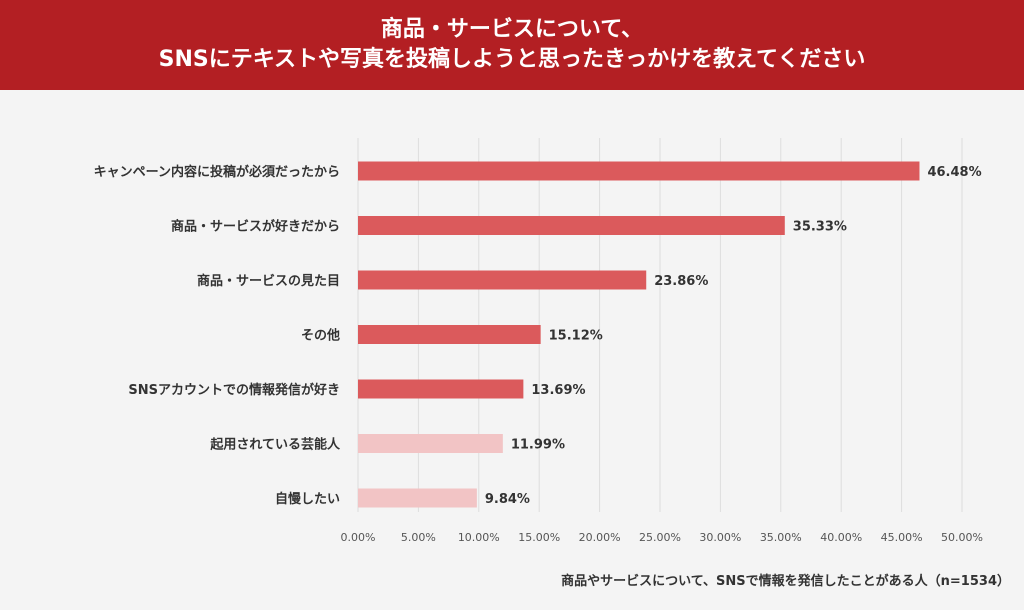 The width and height of the screenshot is (1024, 610). What do you see at coordinates (217, 172) in the screenshot?
I see `category-label: キャンペーン内容に投稿が必須だったから` at bounding box center [217, 172].